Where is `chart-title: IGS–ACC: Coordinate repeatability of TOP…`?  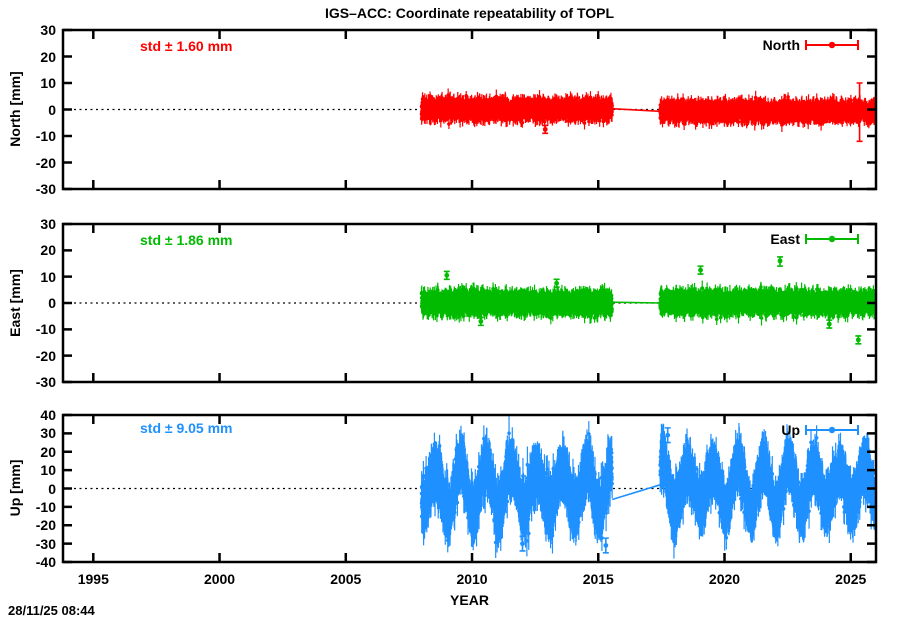
chart-title: IGS–ACC: Coordinate repeatability of TOP… is located at coordinates (469, 13).